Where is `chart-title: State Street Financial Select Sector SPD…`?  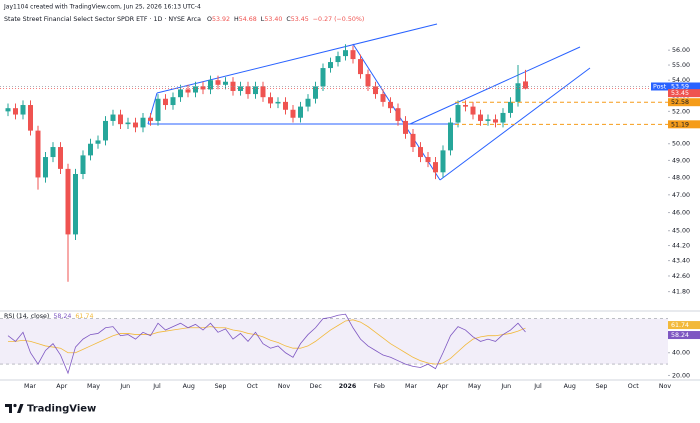
chart-title: State Street Financial Select Sector SPD… is located at coordinates (102, 19).